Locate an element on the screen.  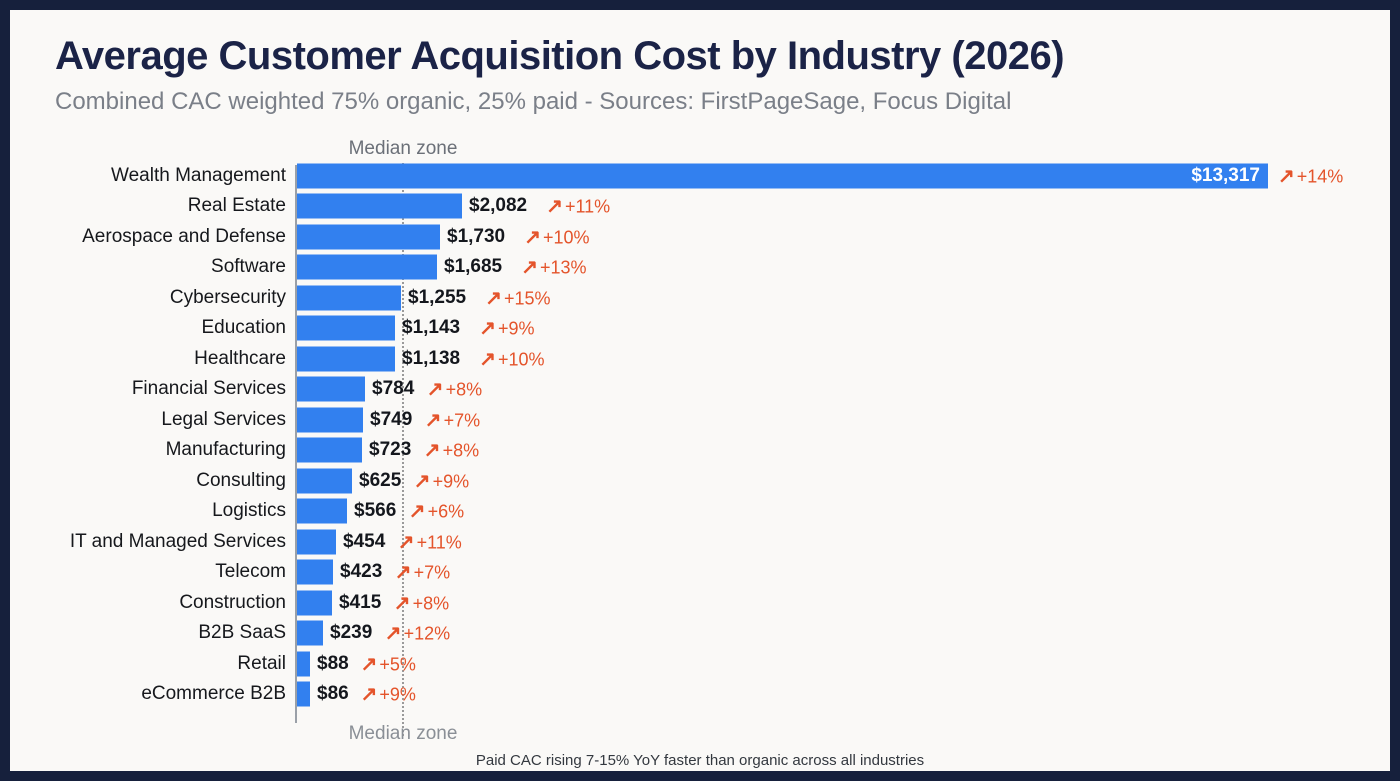
bar-value-label: $239 is located at coordinates (351, 632).